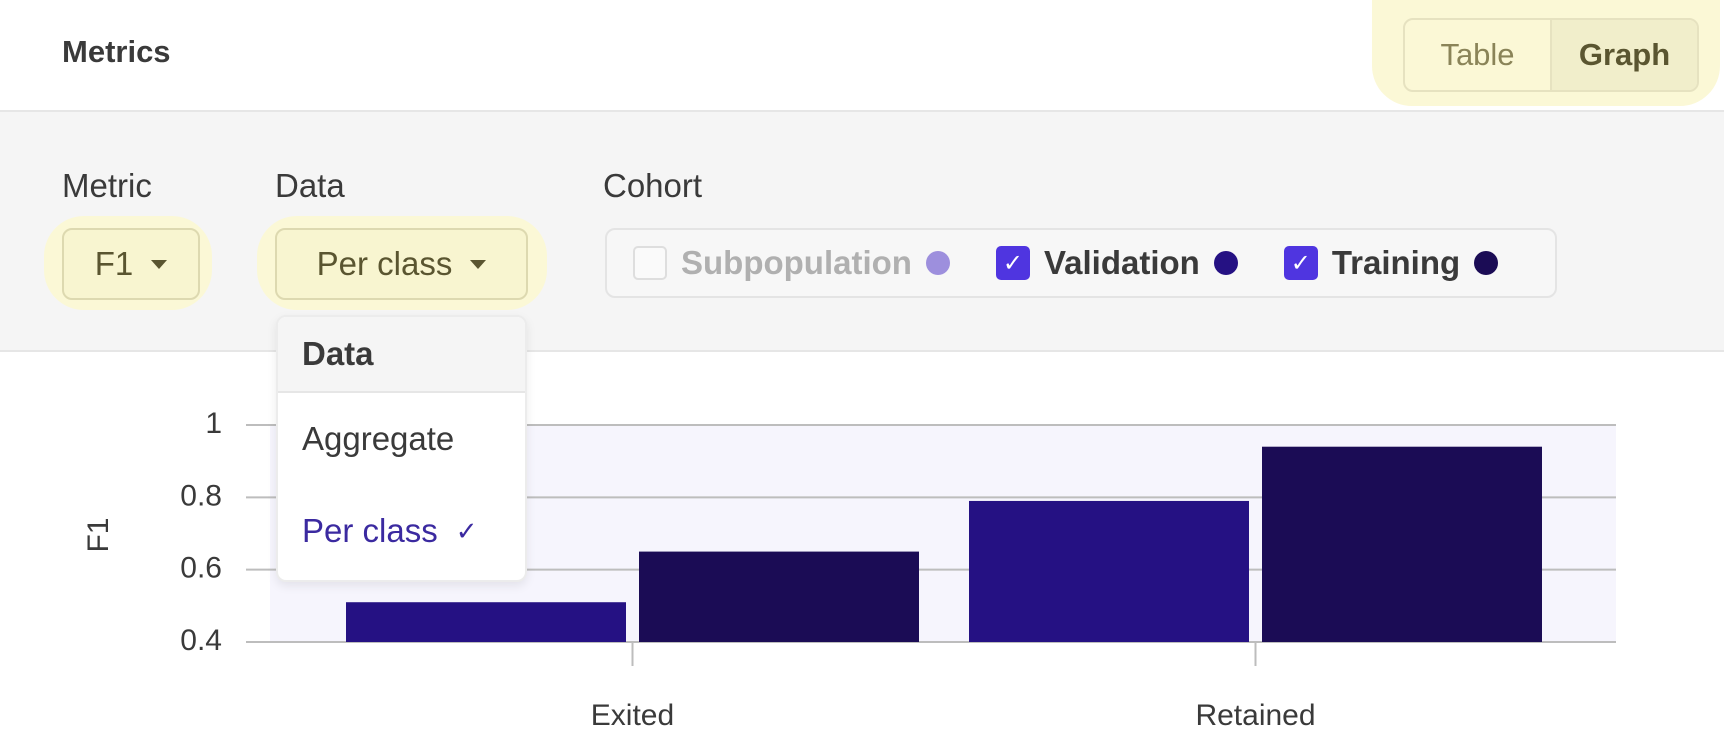 This screenshot has width=1724, height=746. What do you see at coordinates (401, 355) in the screenshot?
I see `dropdown-title: Data` at bounding box center [401, 355].